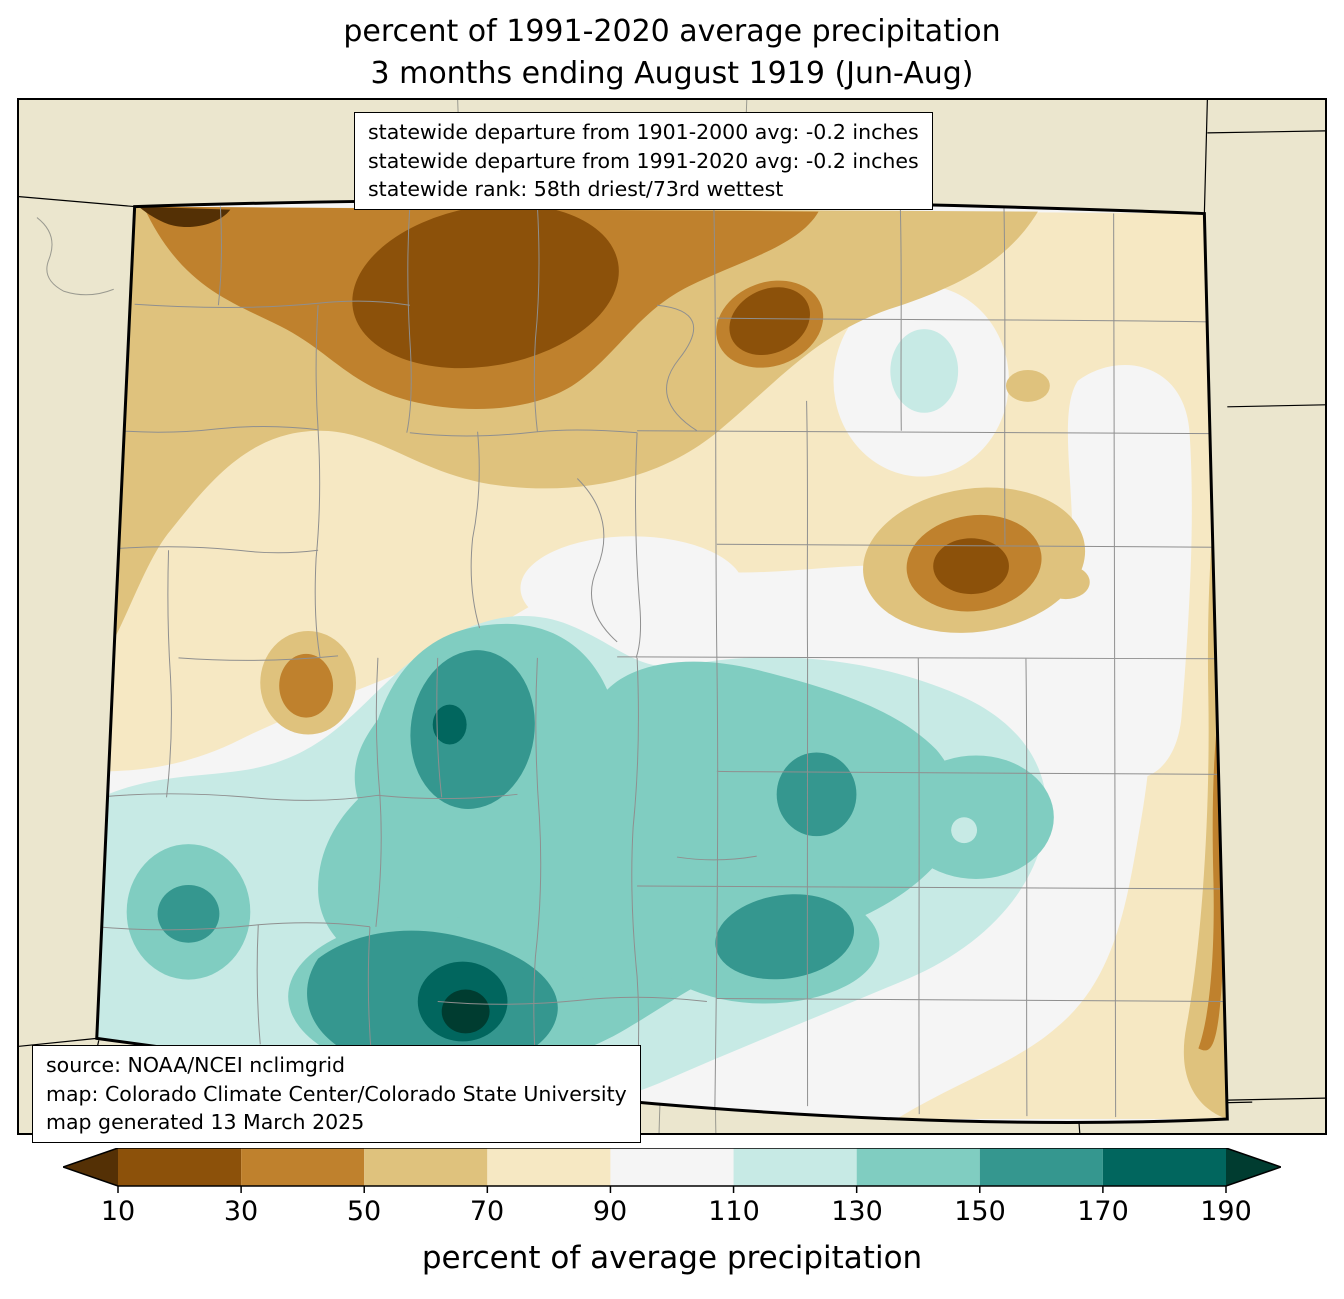 The width and height of the screenshot is (1344, 1299). Describe the element at coordinates (610, 1211) in the screenshot. I see `colorbar-tick-90: 90` at that location.